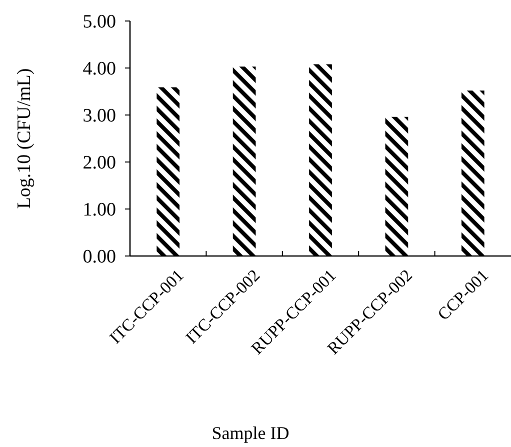  Describe the element at coordinates (251, 433) in the screenshot. I see `x-axis-title: Sample ID` at that location.